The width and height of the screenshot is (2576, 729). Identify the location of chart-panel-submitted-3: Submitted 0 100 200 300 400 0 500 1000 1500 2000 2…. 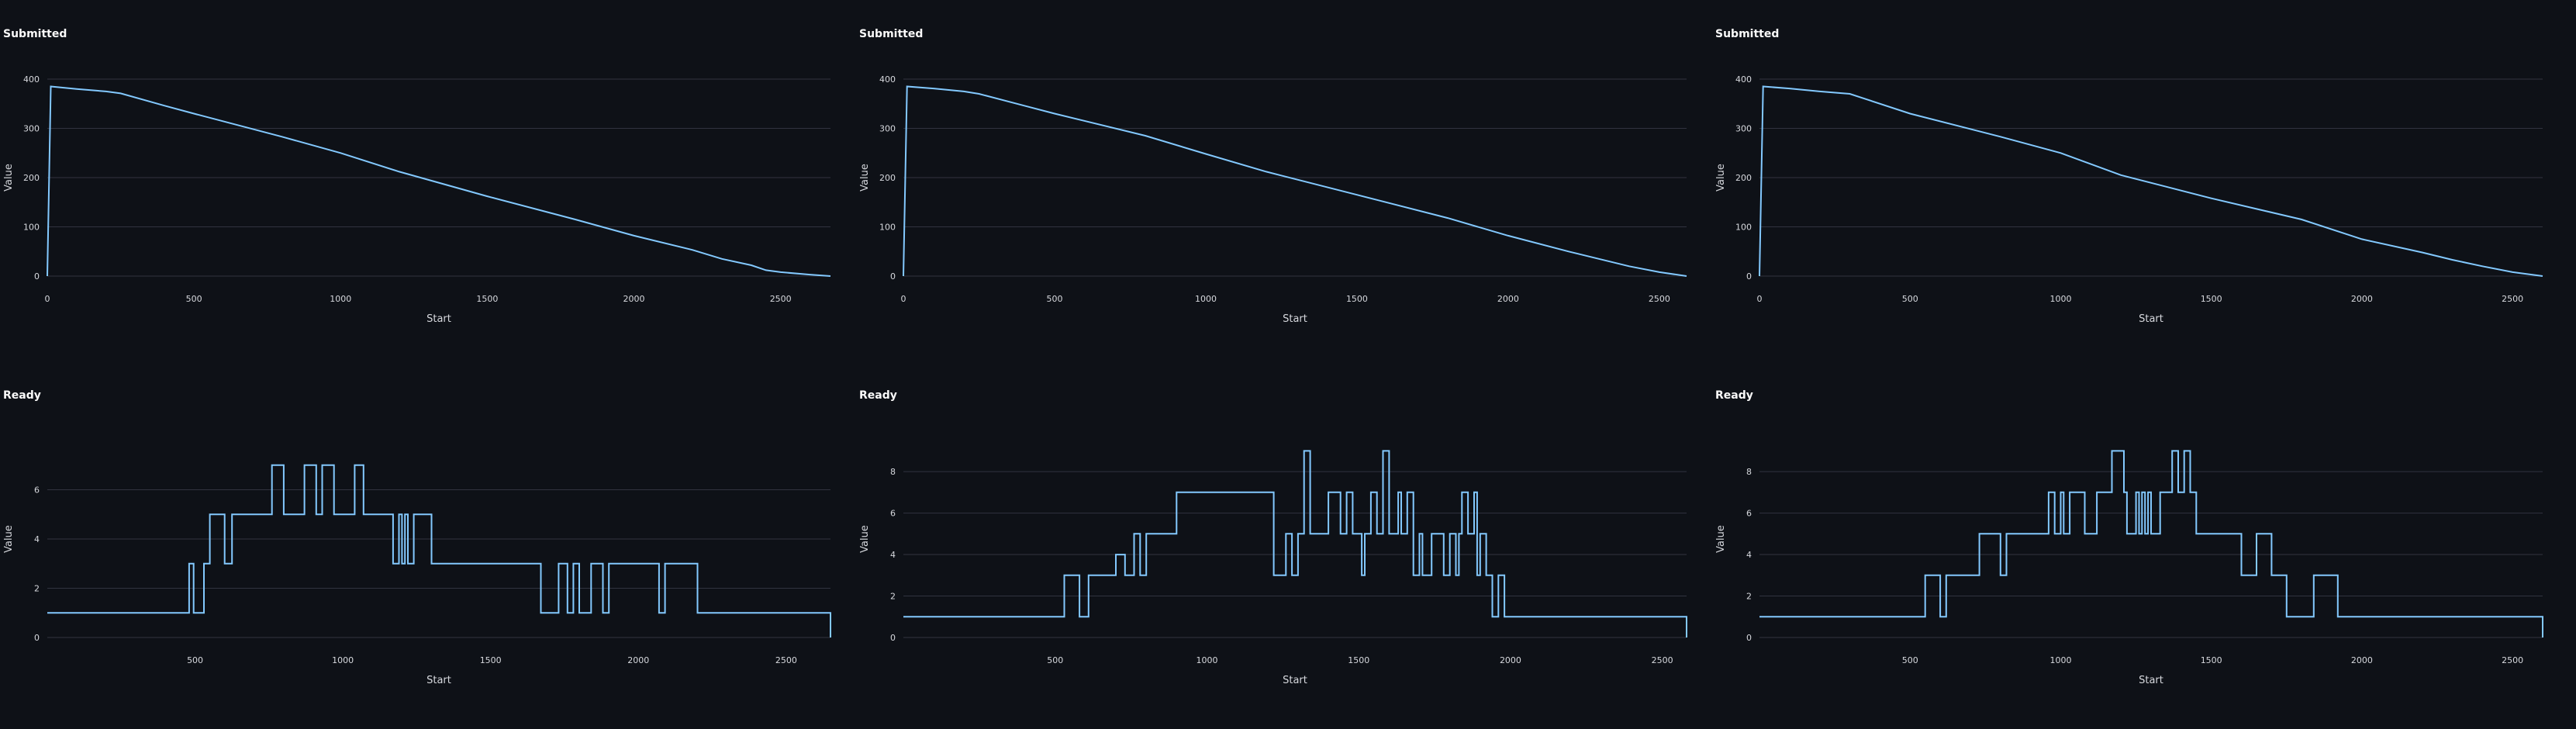
(2134, 183).